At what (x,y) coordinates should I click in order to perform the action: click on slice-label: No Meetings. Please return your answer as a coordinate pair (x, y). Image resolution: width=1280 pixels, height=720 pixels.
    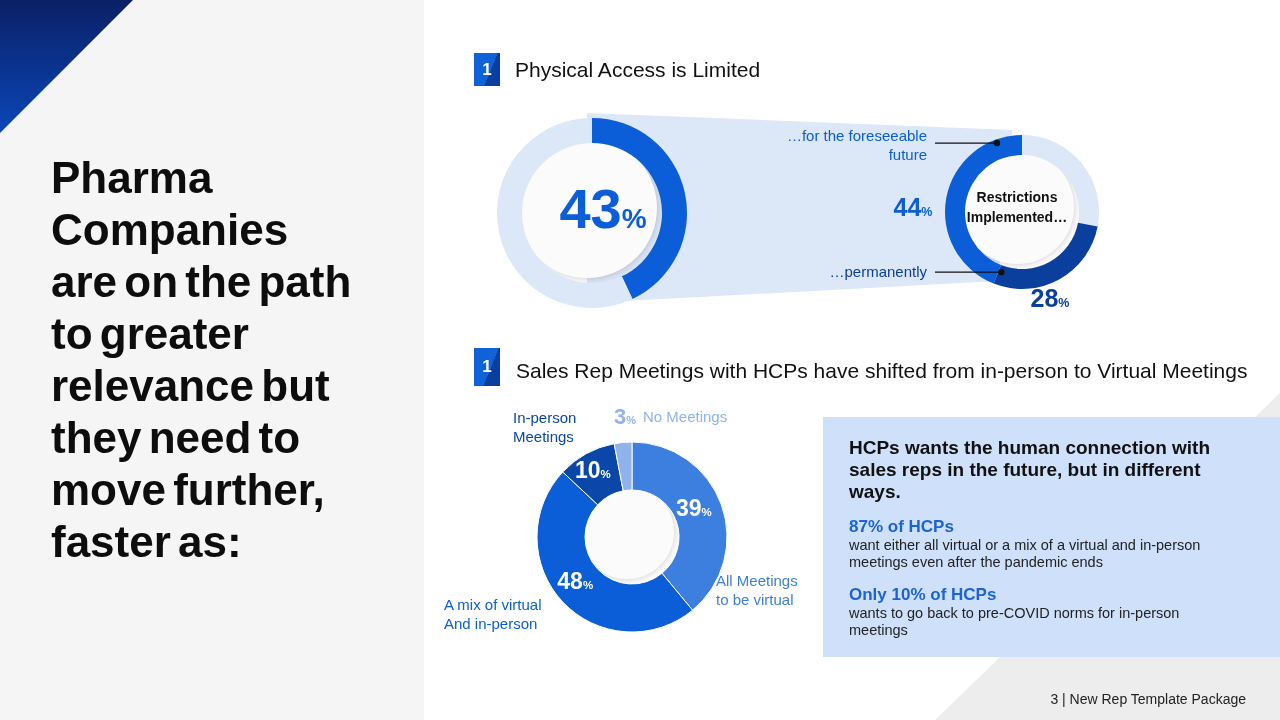
    Looking at the image, I should click on (686, 416).